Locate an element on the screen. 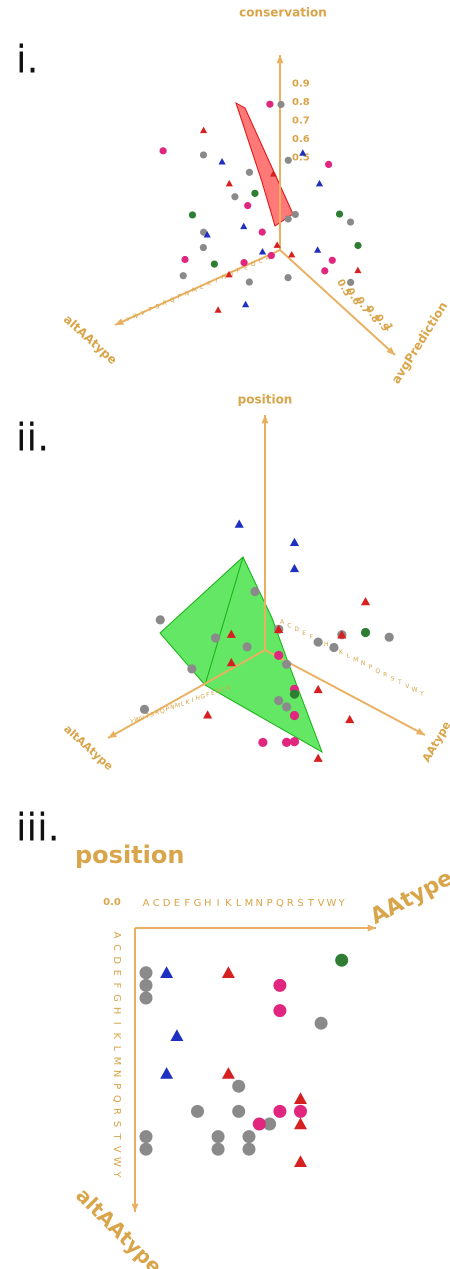 This screenshot has width=450, height=1269. x-tick-label: C is located at coordinates (261, 261).